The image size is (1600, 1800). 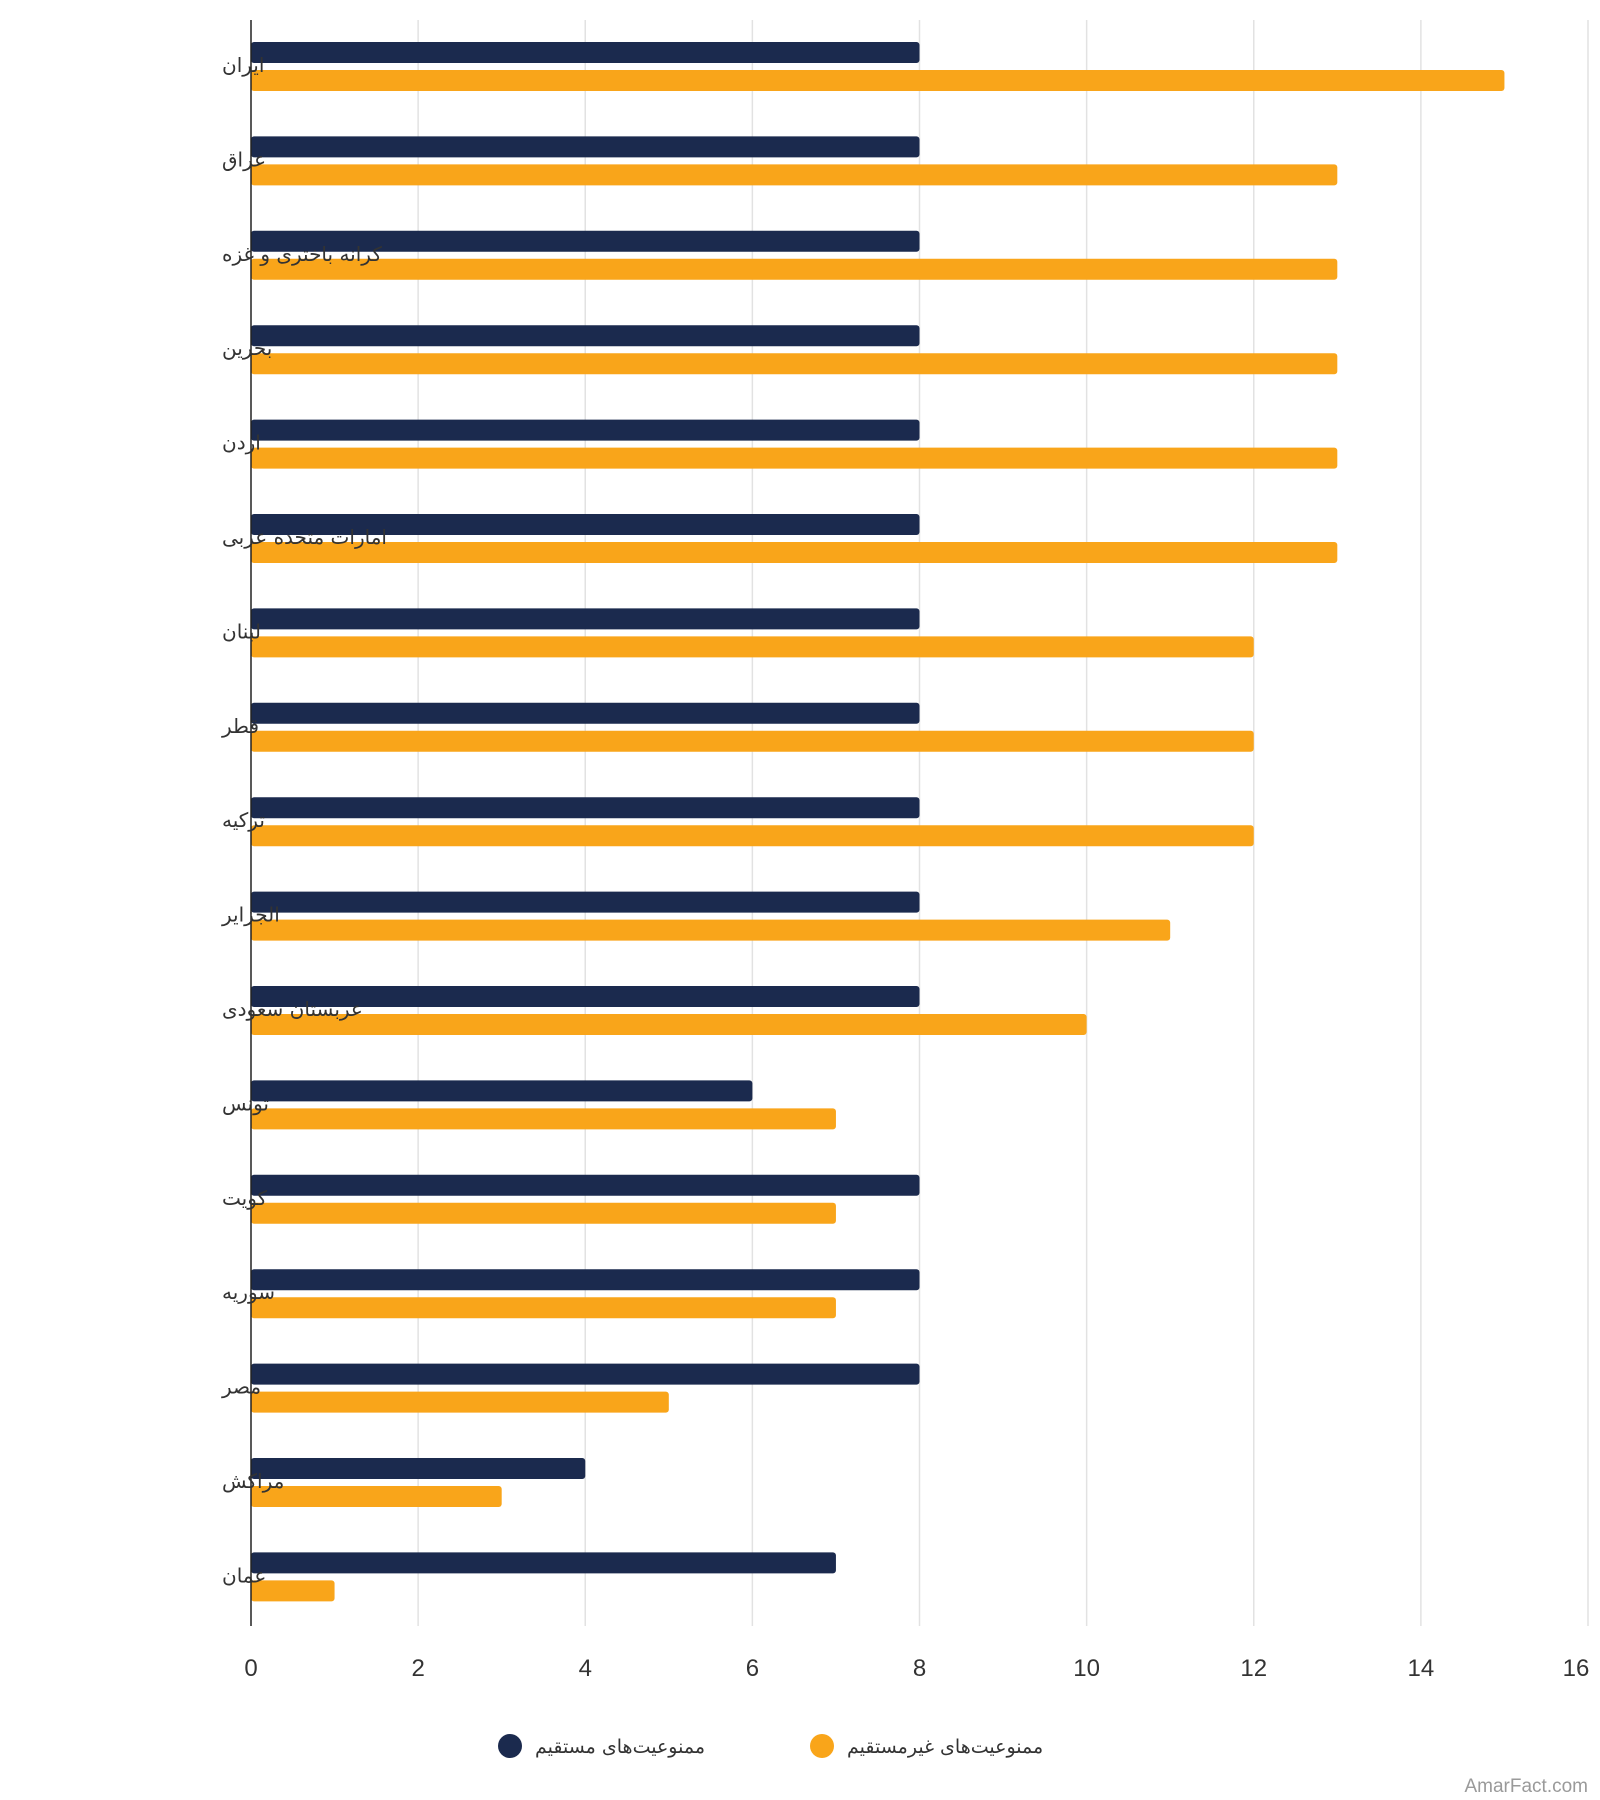 What do you see at coordinates (1526, 1786) in the screenshot?
I see `watermark: AmarFact.com` at bounding box center [1526, 1786].